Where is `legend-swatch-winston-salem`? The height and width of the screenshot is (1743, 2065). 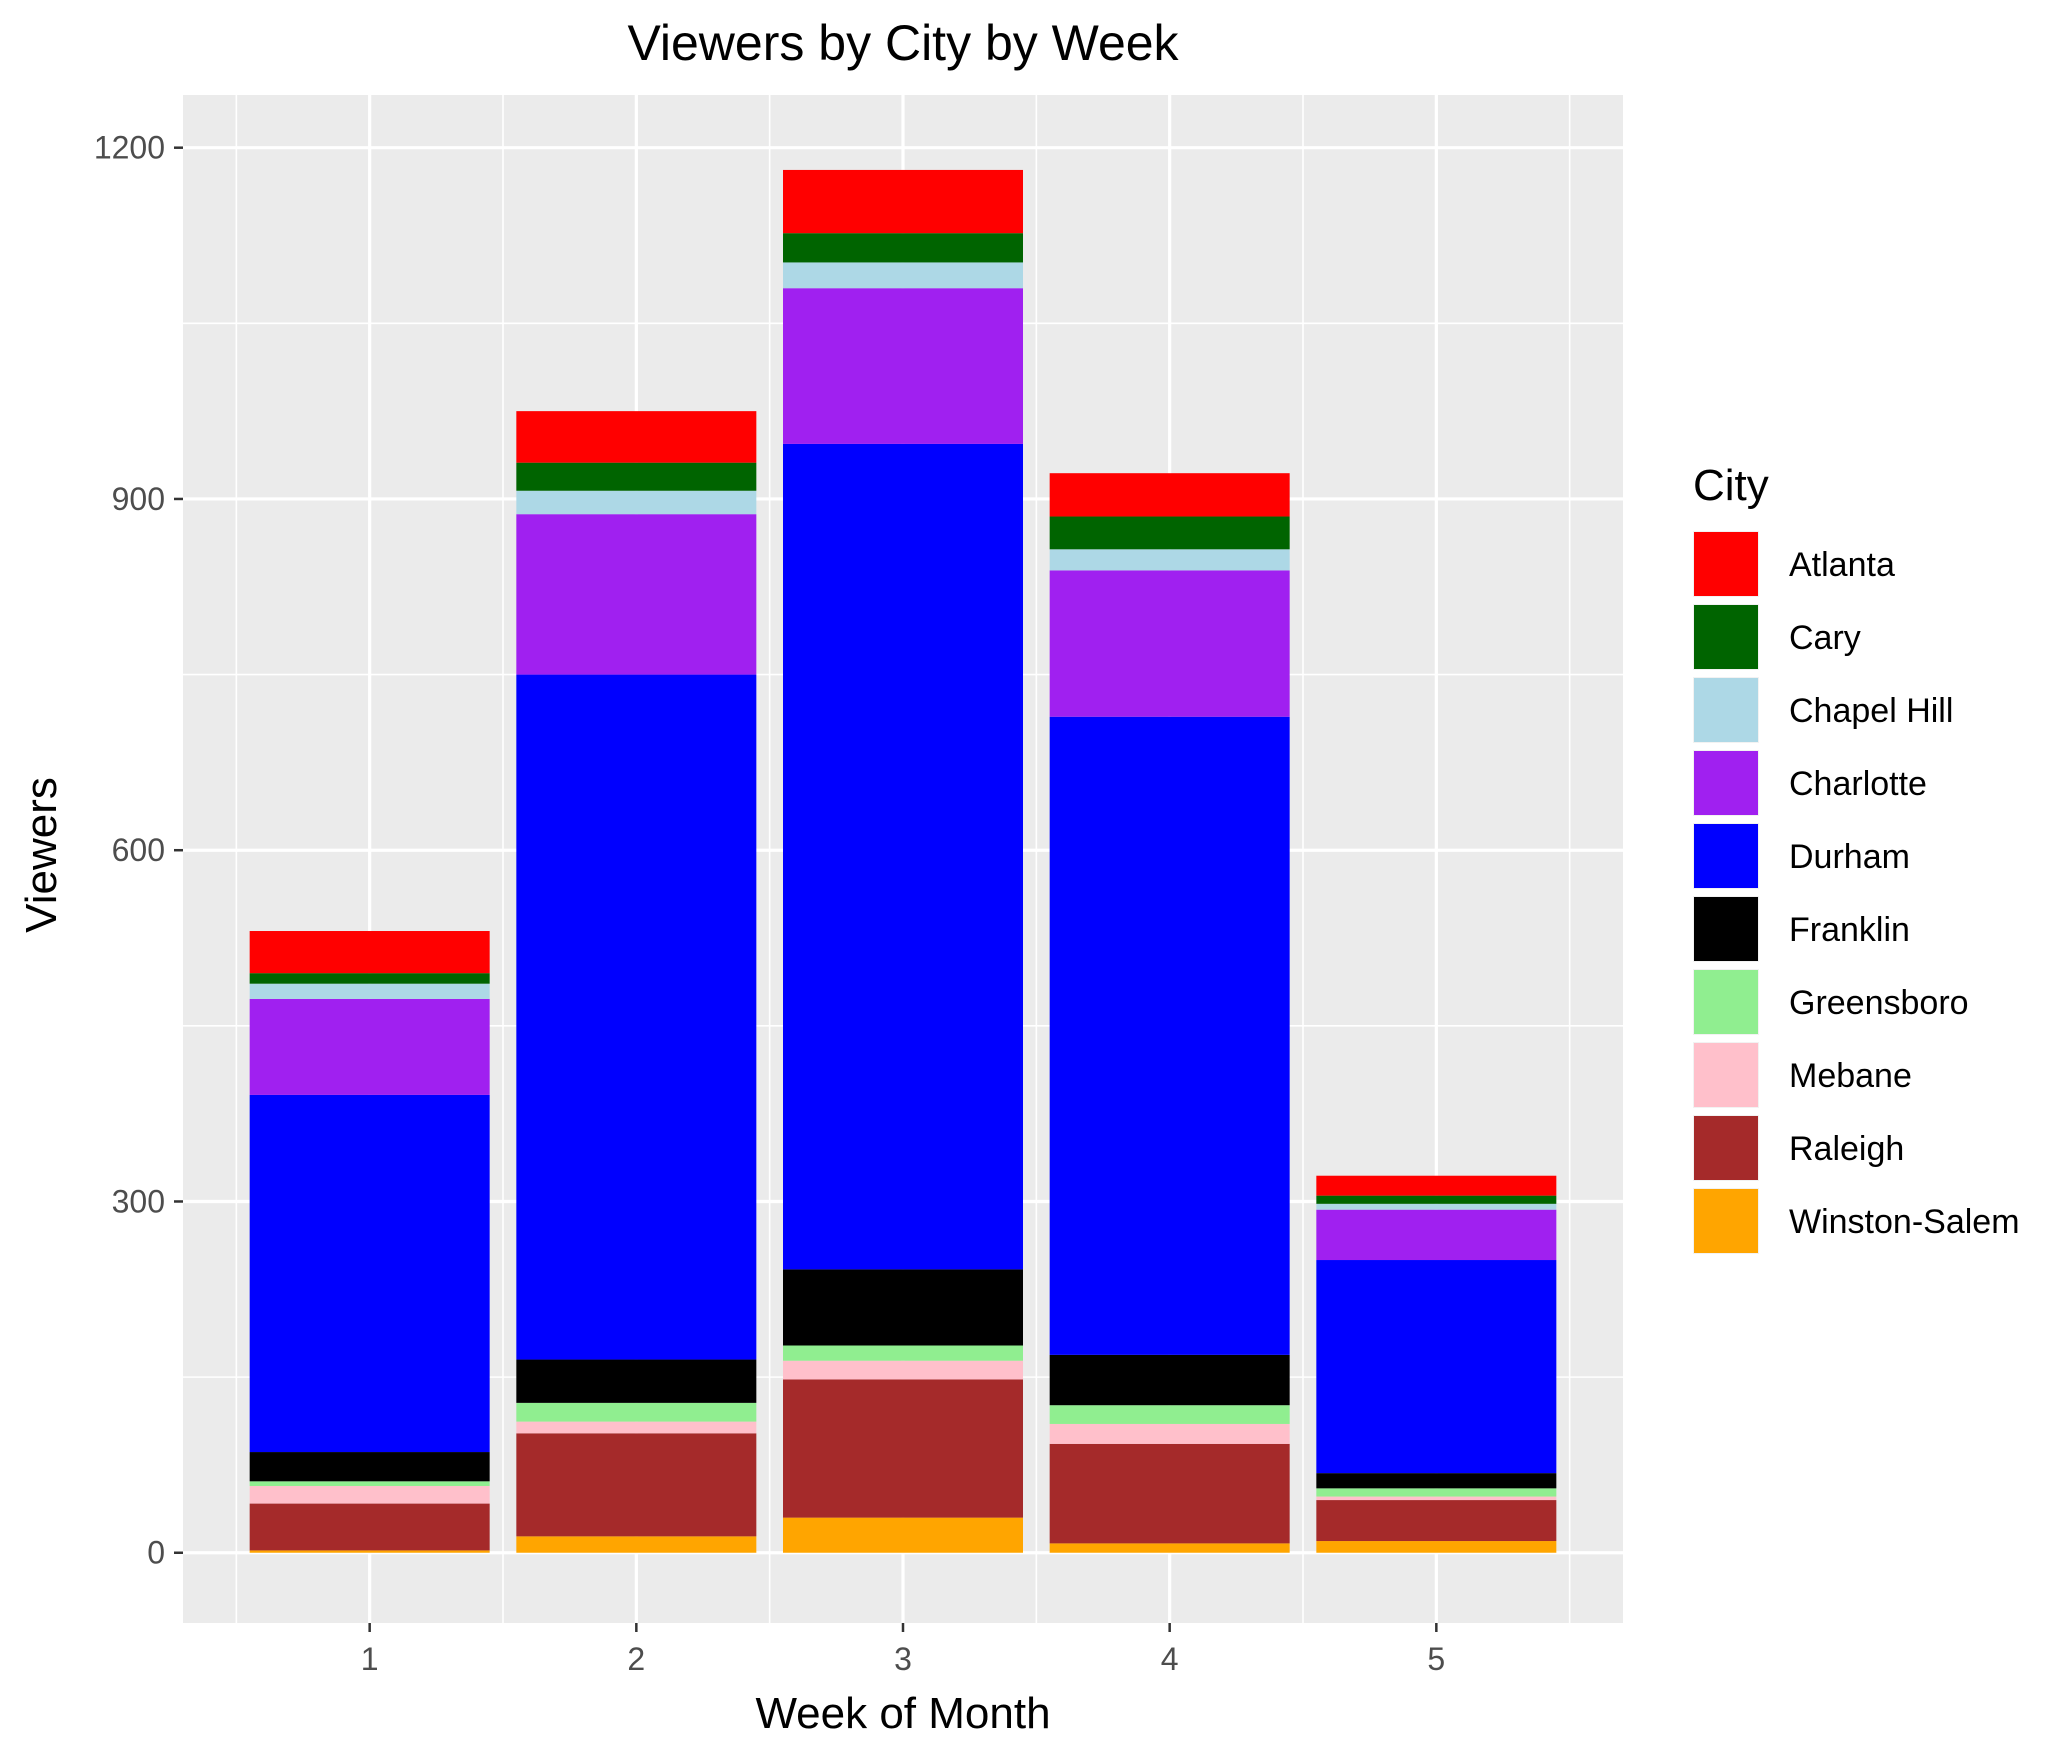
legend-swatch-winston-salem is located at coordinates (1726, 1221).